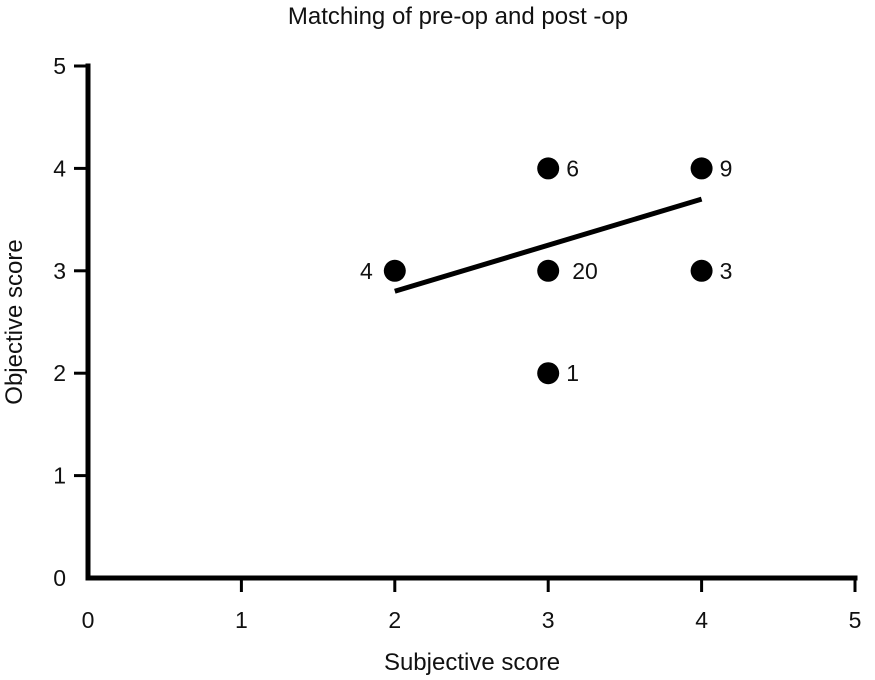 This screenshot has width=875, height=680. I want to click on data-label: 3, so click(726, 271).